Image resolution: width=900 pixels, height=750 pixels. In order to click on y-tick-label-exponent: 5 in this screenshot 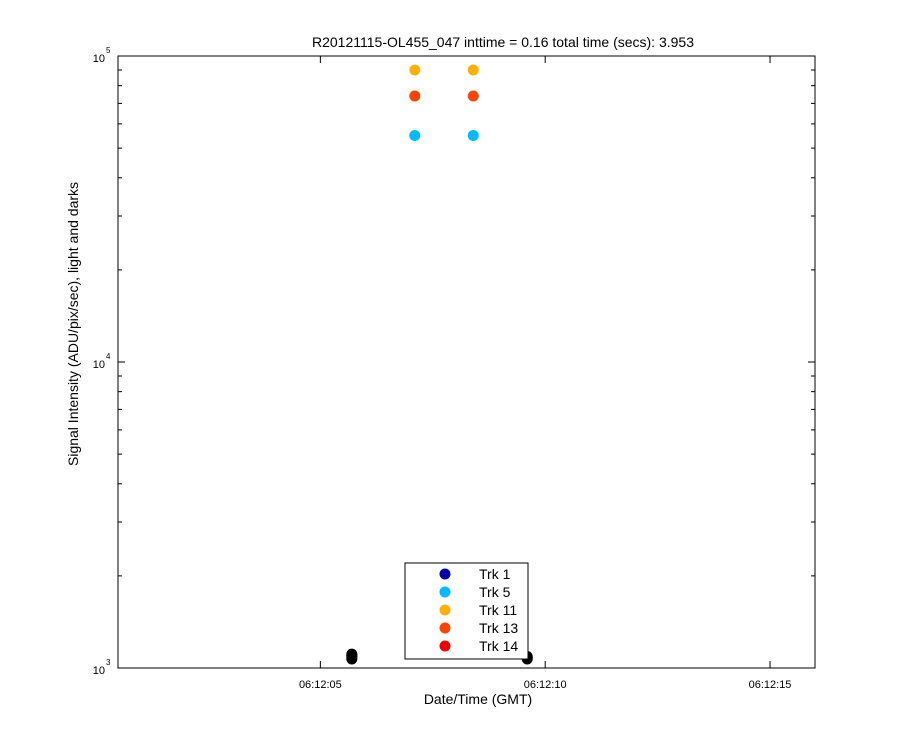, I will do `click(108, 50)`.